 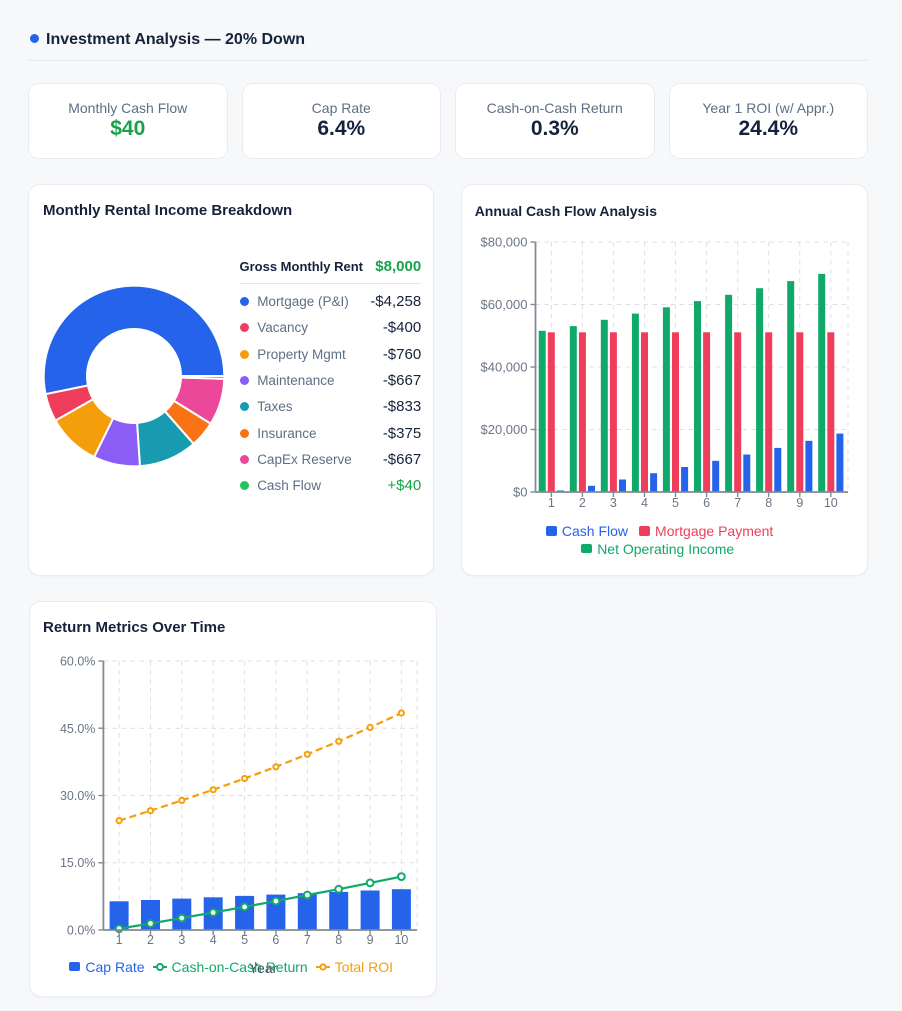 I want to click on svg-text: $20,000, so click(x=503, y=429).